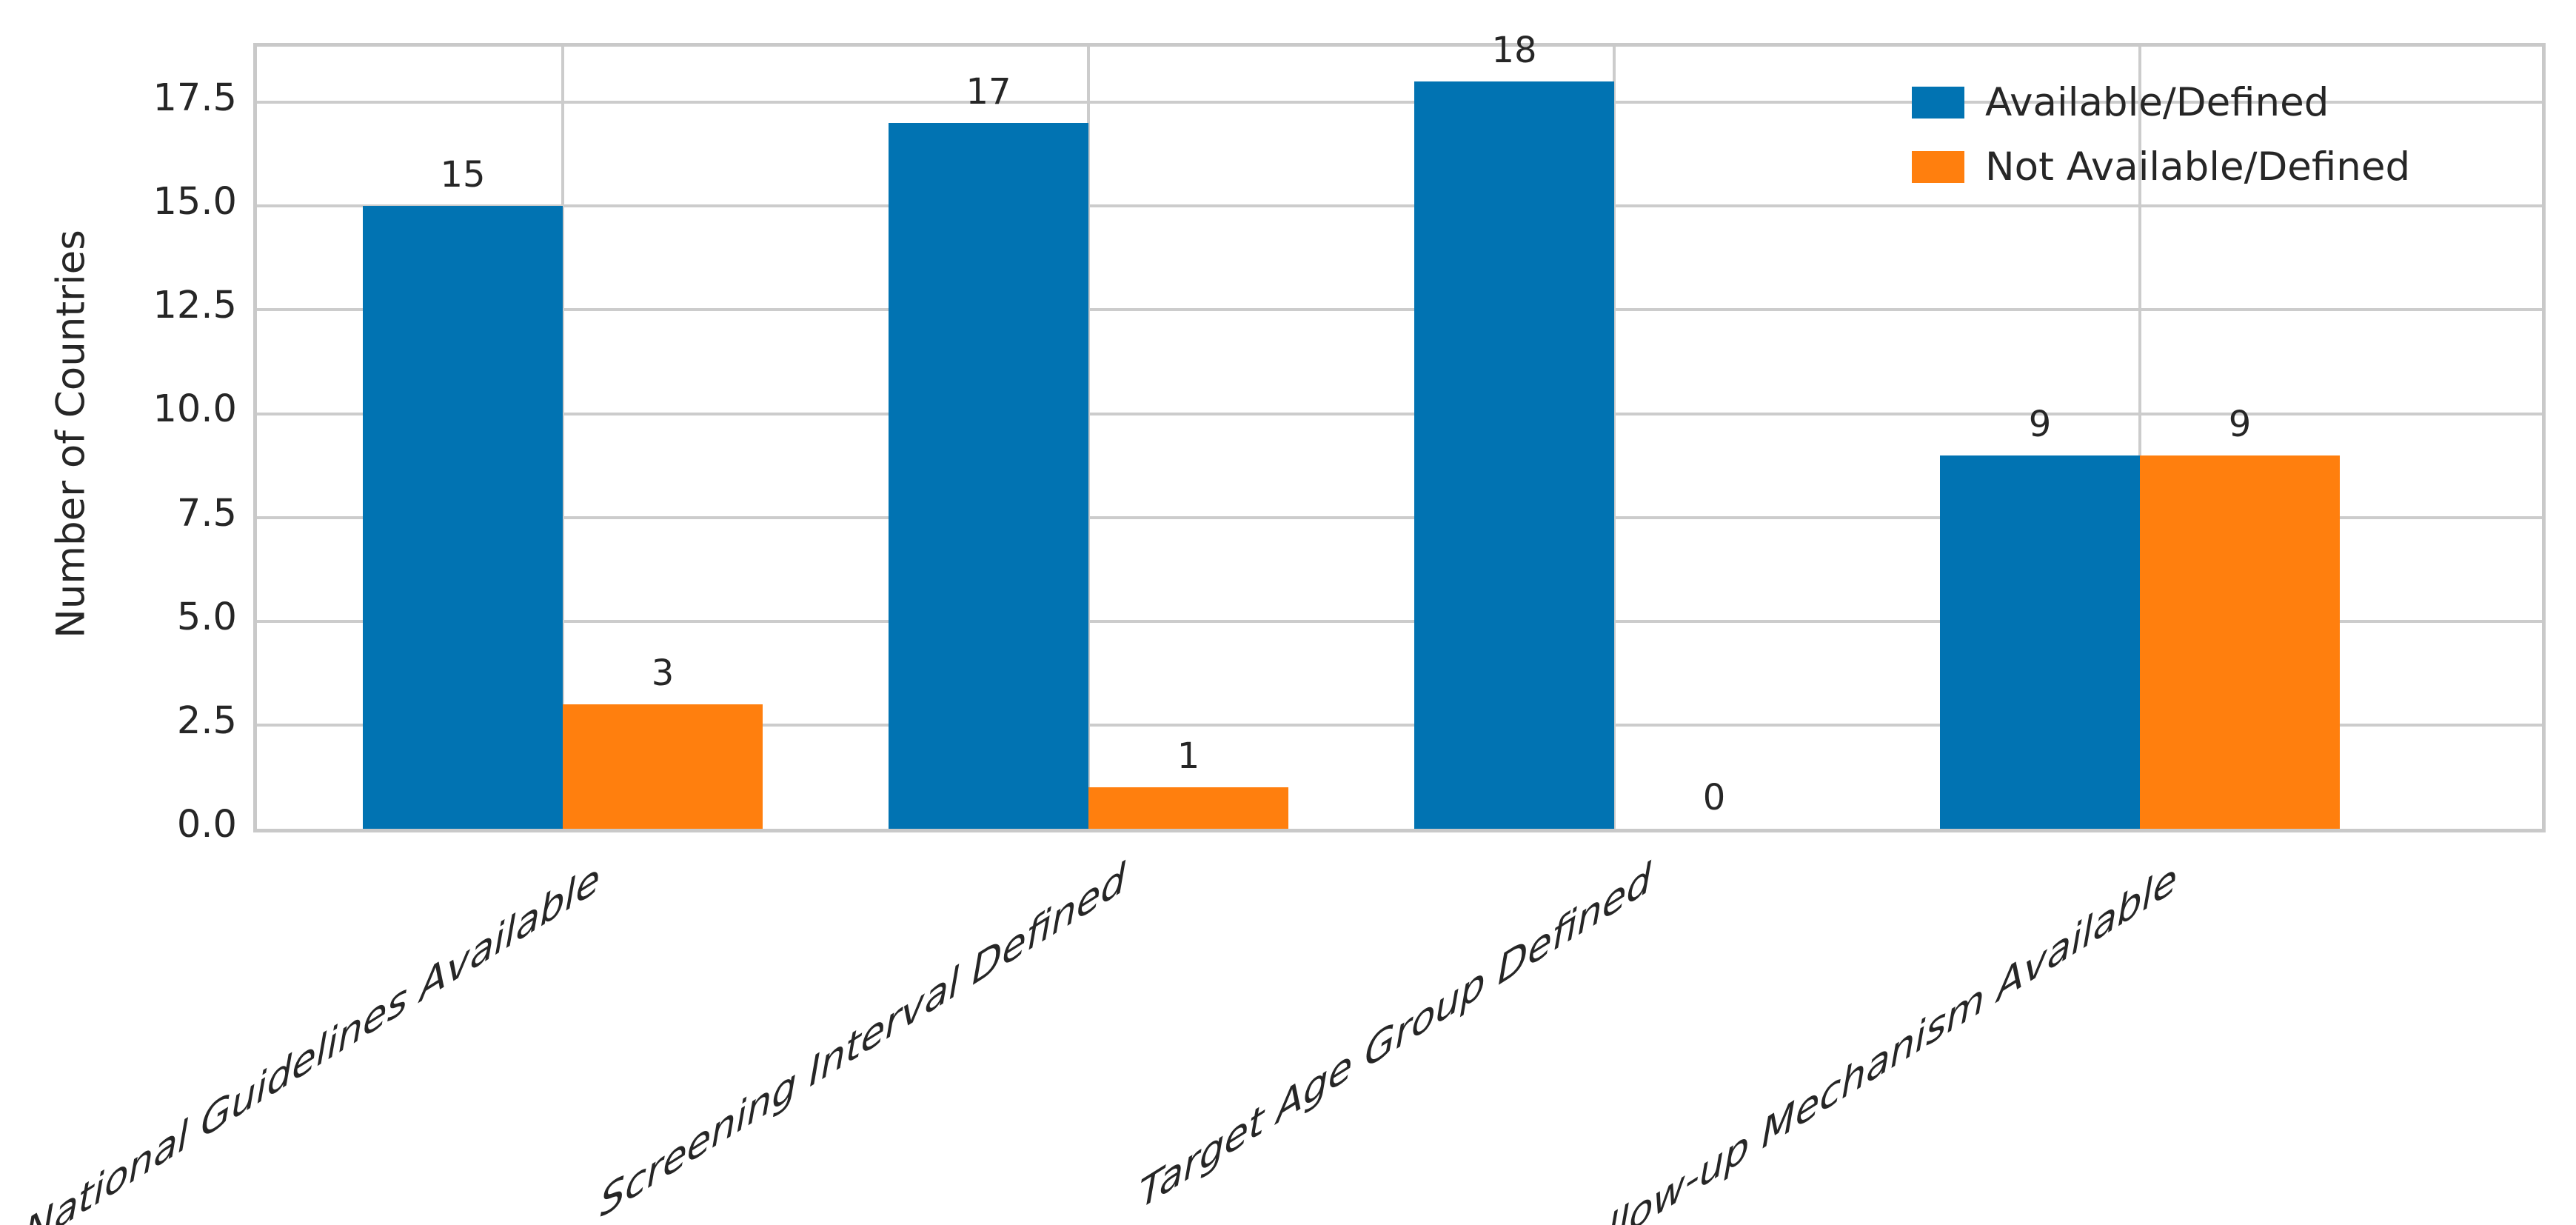 The height and width of the screenshot is (1225, 2576). I want to click on legend: Available/Defined Not Available/Defined, so click(2161, 147).